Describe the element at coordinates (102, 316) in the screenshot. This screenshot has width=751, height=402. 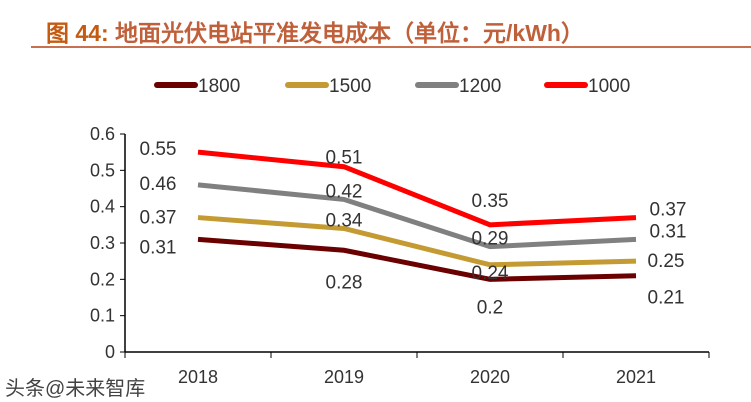
I see `y-tick-label: 0.1` at that location.